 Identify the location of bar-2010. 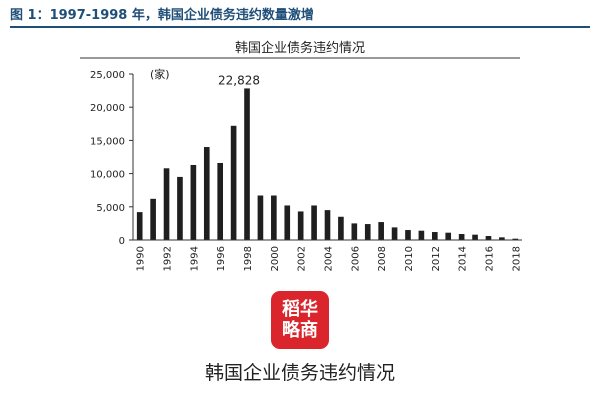
(408, 235).